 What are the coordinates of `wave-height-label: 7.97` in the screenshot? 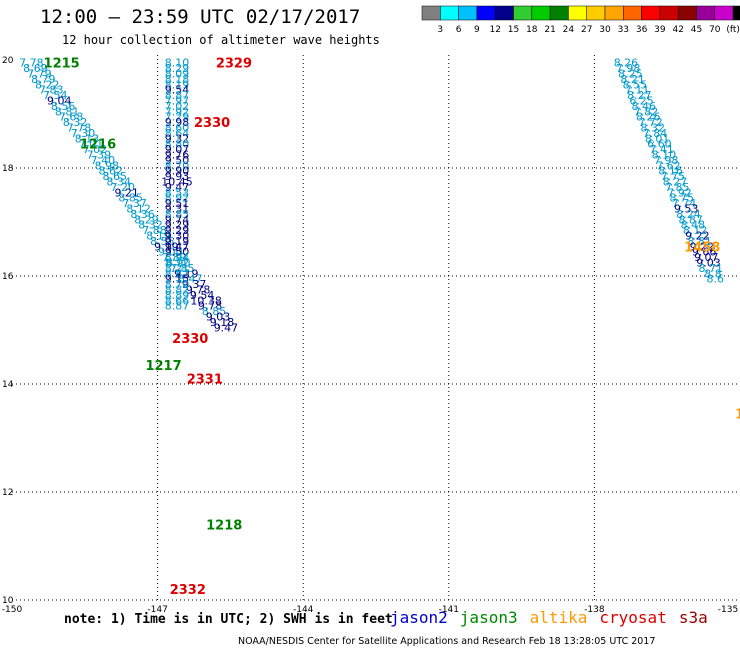 It's located at (177, 101).